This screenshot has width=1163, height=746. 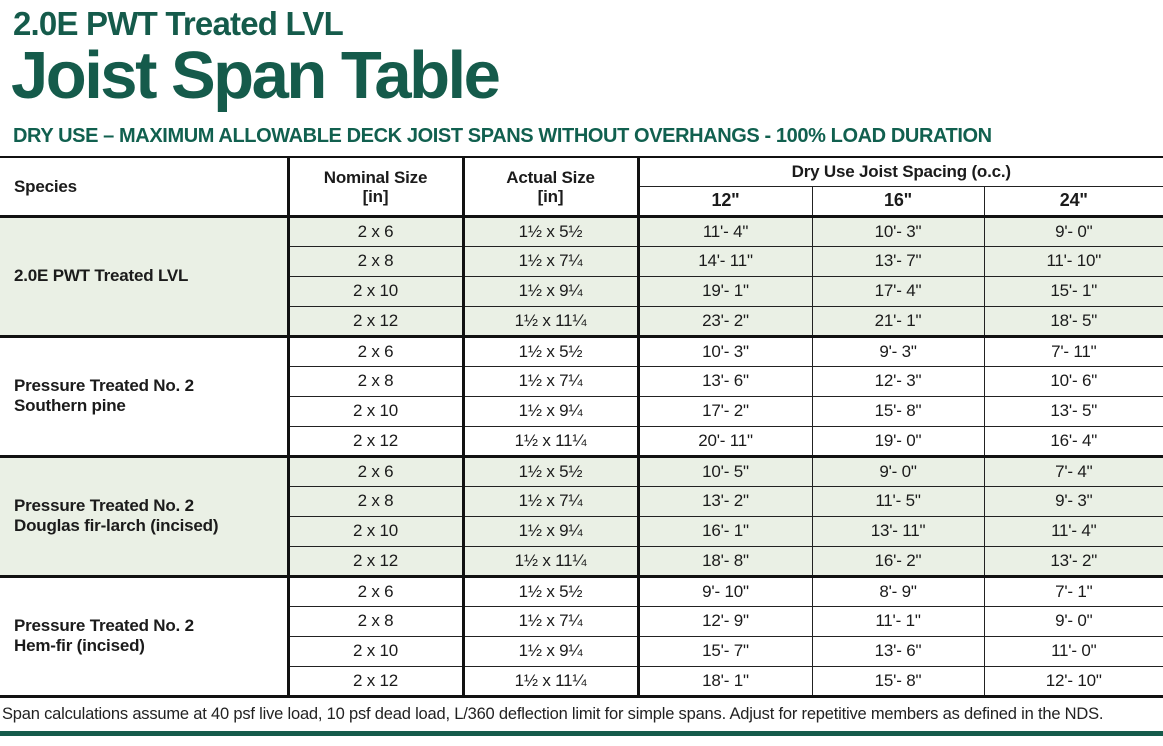 What do you see at coordinates (1073, 561) in the screenshot?
I see `span-cell-24: 13'- 2"` at bounding box center [1073, 561].